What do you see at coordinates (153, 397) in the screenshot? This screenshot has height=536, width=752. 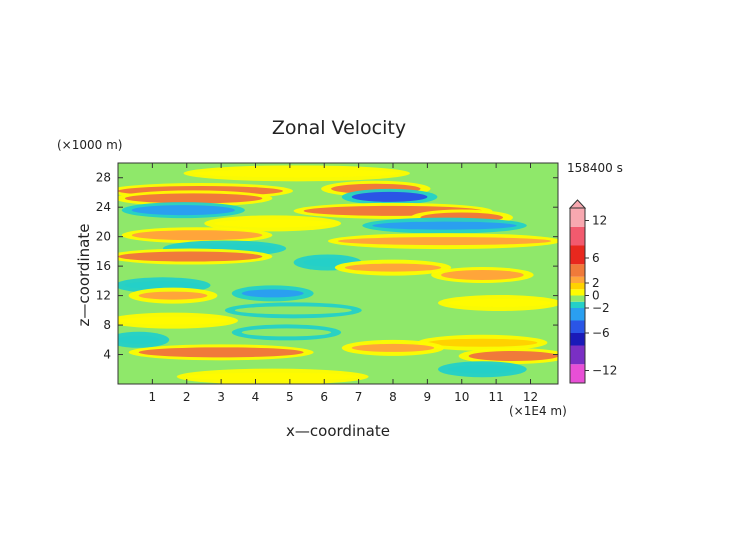 I see `x-tick-label: 1` at bounding box center [153, 397].